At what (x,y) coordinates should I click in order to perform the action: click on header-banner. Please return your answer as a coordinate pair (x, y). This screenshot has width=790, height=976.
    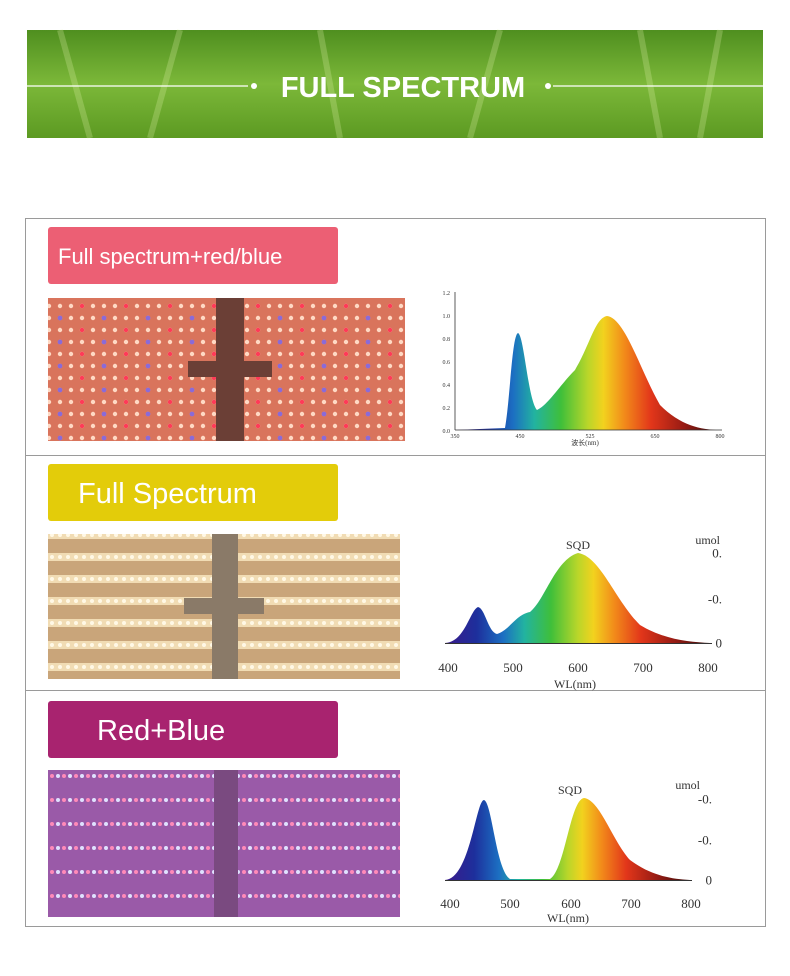
    Looking at the image, I should click on (395, 84).